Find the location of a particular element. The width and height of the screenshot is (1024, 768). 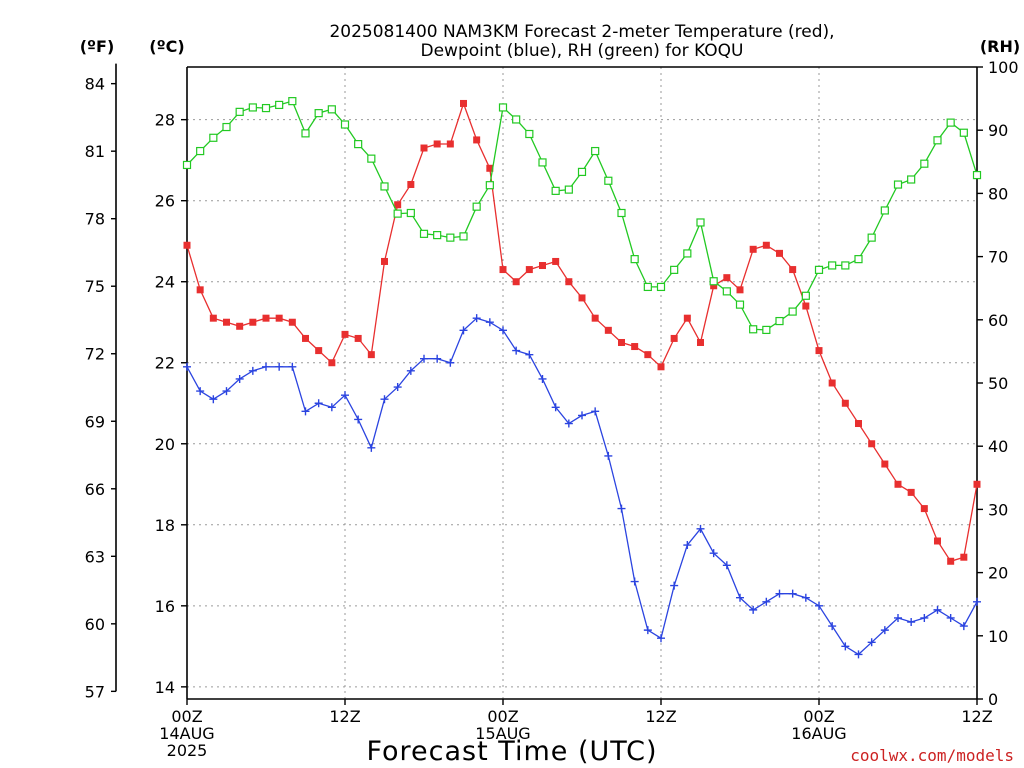

rh-tick-label: 40 is located at coordinates (998, 446).